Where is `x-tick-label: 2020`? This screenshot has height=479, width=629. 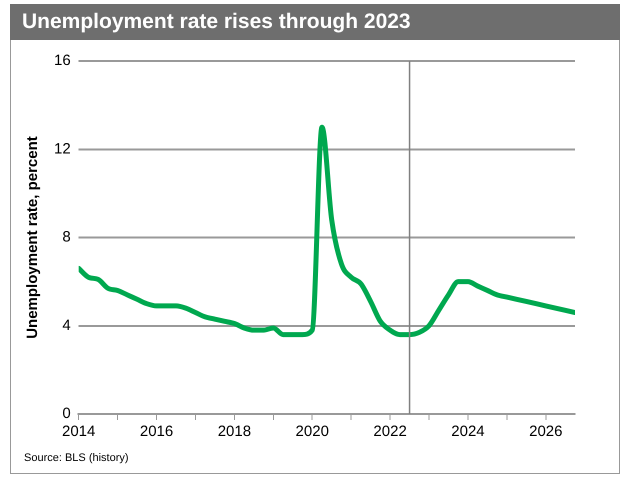
x-tick-label: 2020 is located at coordinates (312, 431).